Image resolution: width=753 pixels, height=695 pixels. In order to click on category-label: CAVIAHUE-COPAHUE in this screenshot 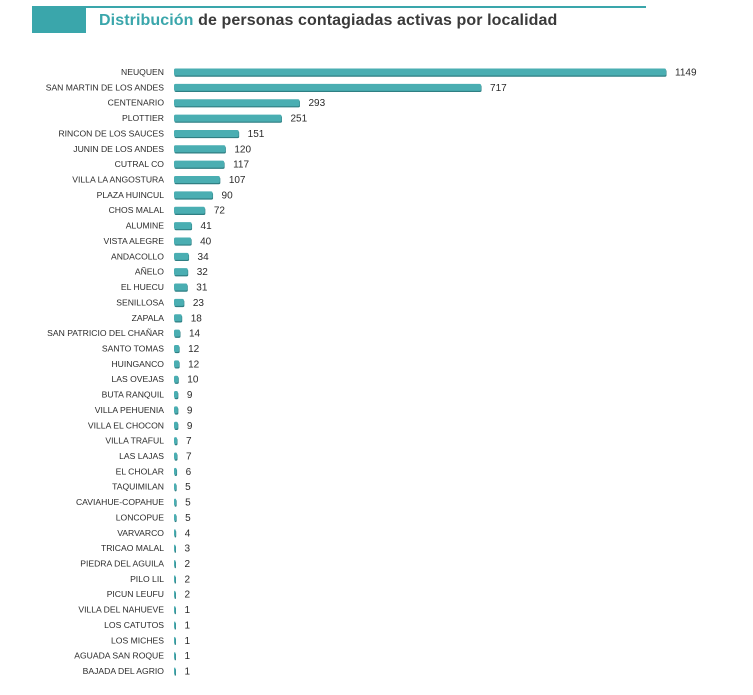, I will do `click(120, 502)`.